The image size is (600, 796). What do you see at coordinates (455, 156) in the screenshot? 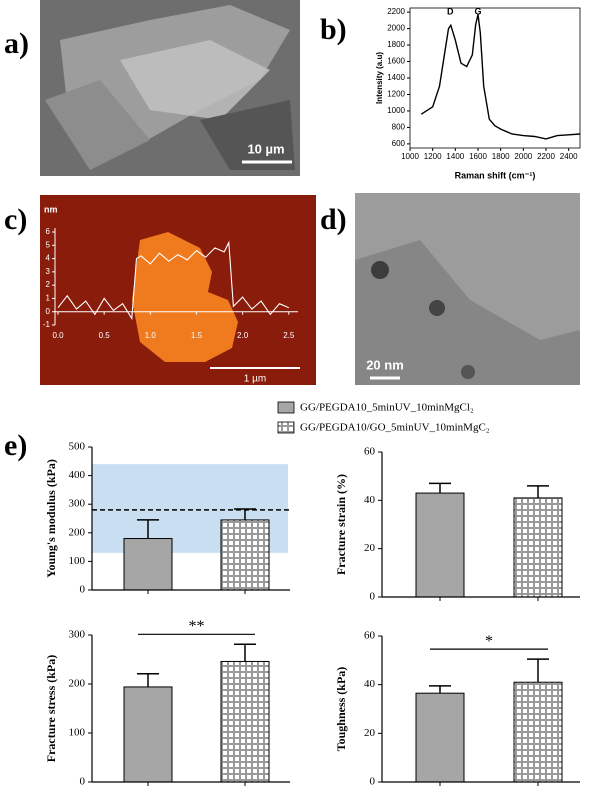
I see `x-tick-label: 1400` at bounding box center [455, 156].